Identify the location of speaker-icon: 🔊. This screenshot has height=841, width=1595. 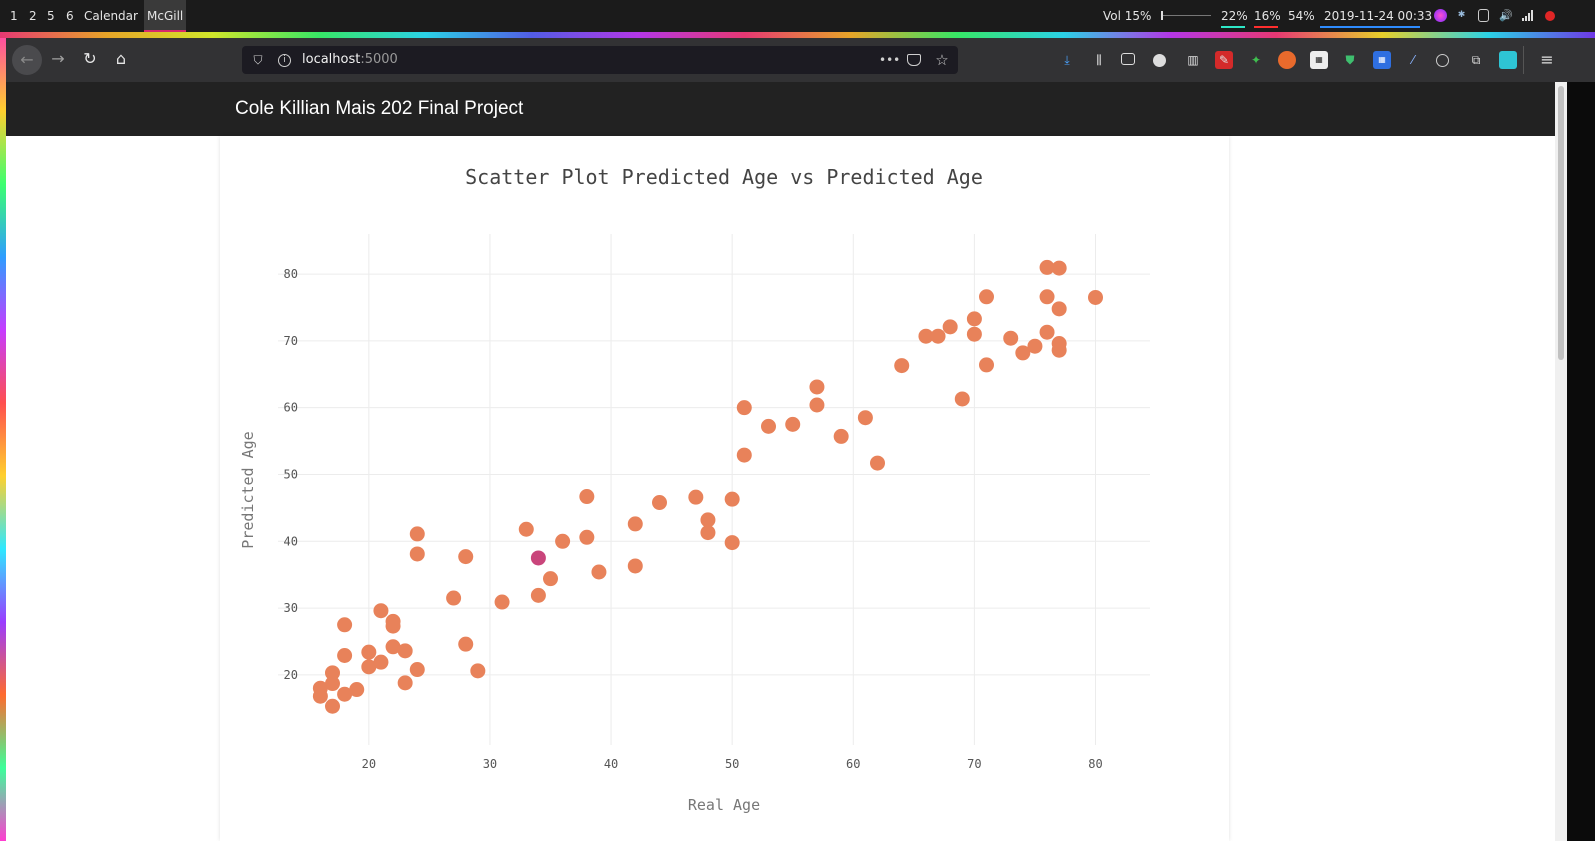
(1506, 15).